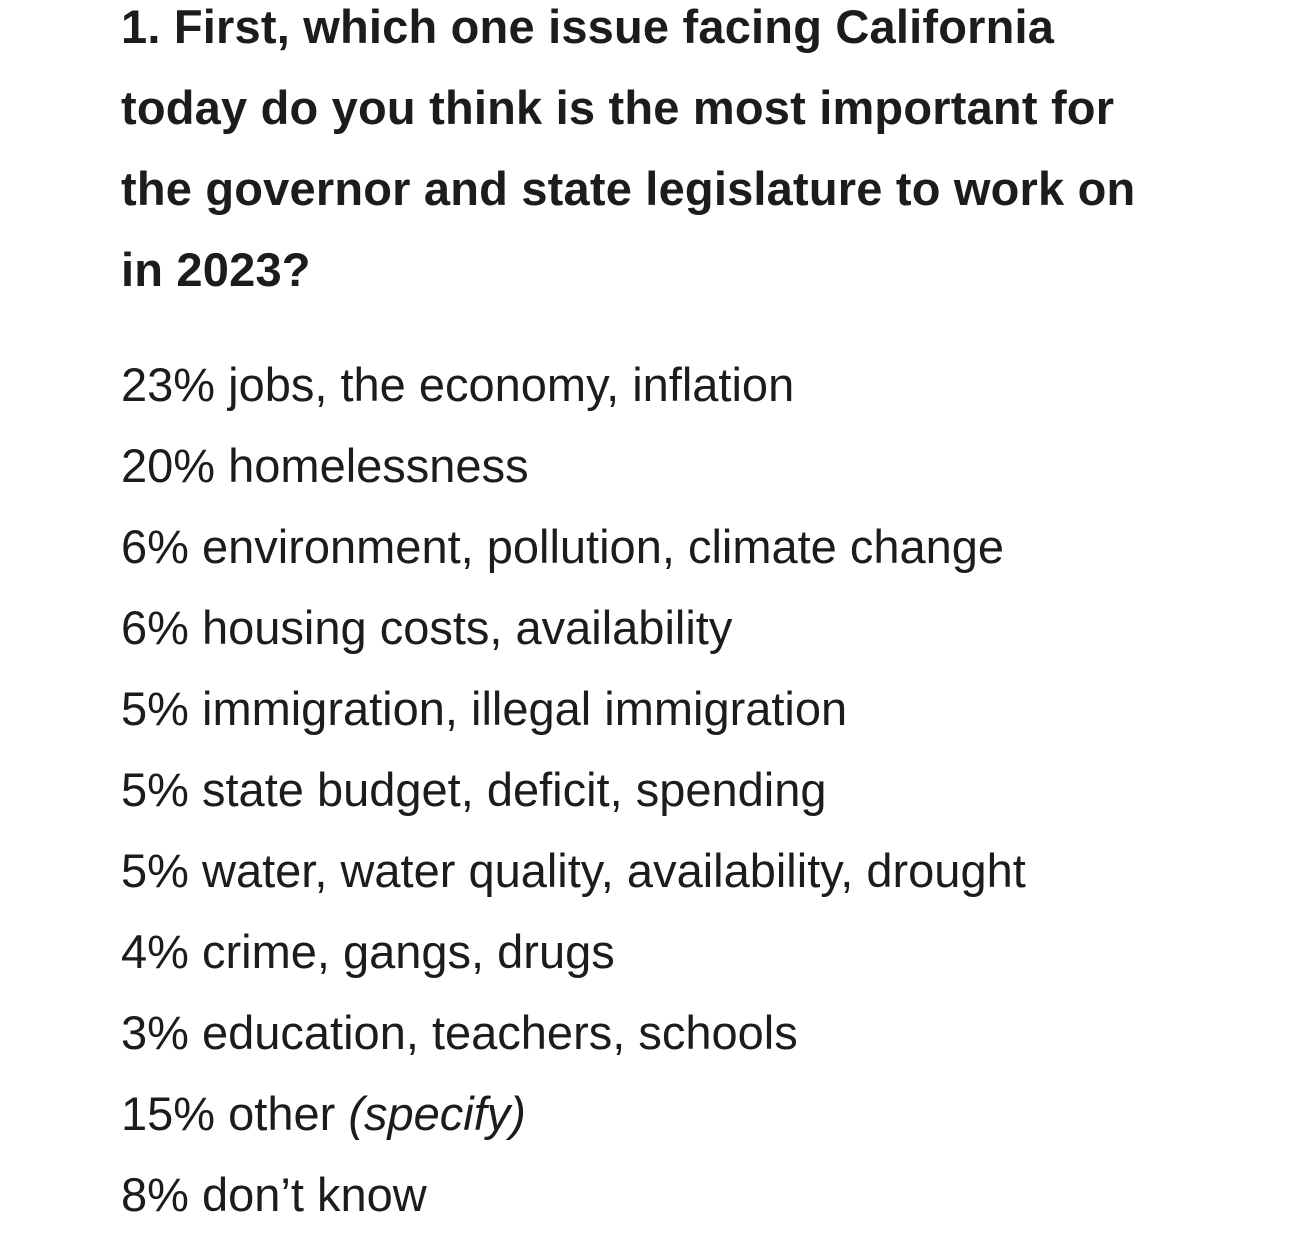  I want to click on answer-item: 8% don’t know, so click(691, 1194).